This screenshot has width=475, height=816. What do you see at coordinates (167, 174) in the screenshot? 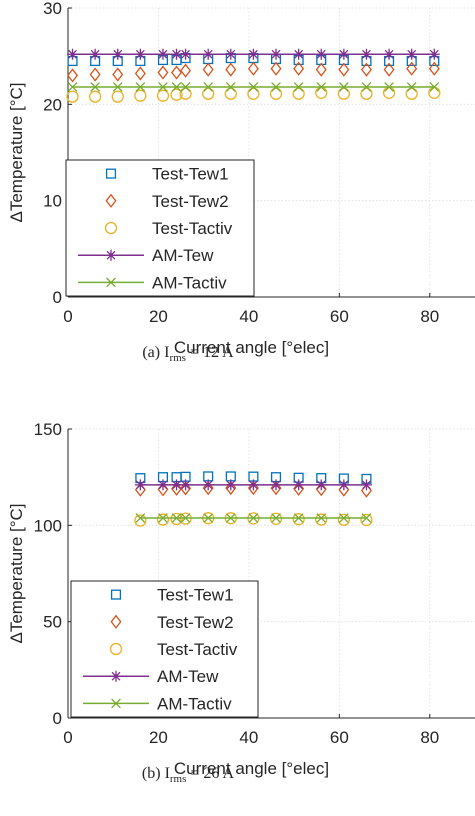
I see `legend-item: Test-Tew1` at bounding box center [167, 174].